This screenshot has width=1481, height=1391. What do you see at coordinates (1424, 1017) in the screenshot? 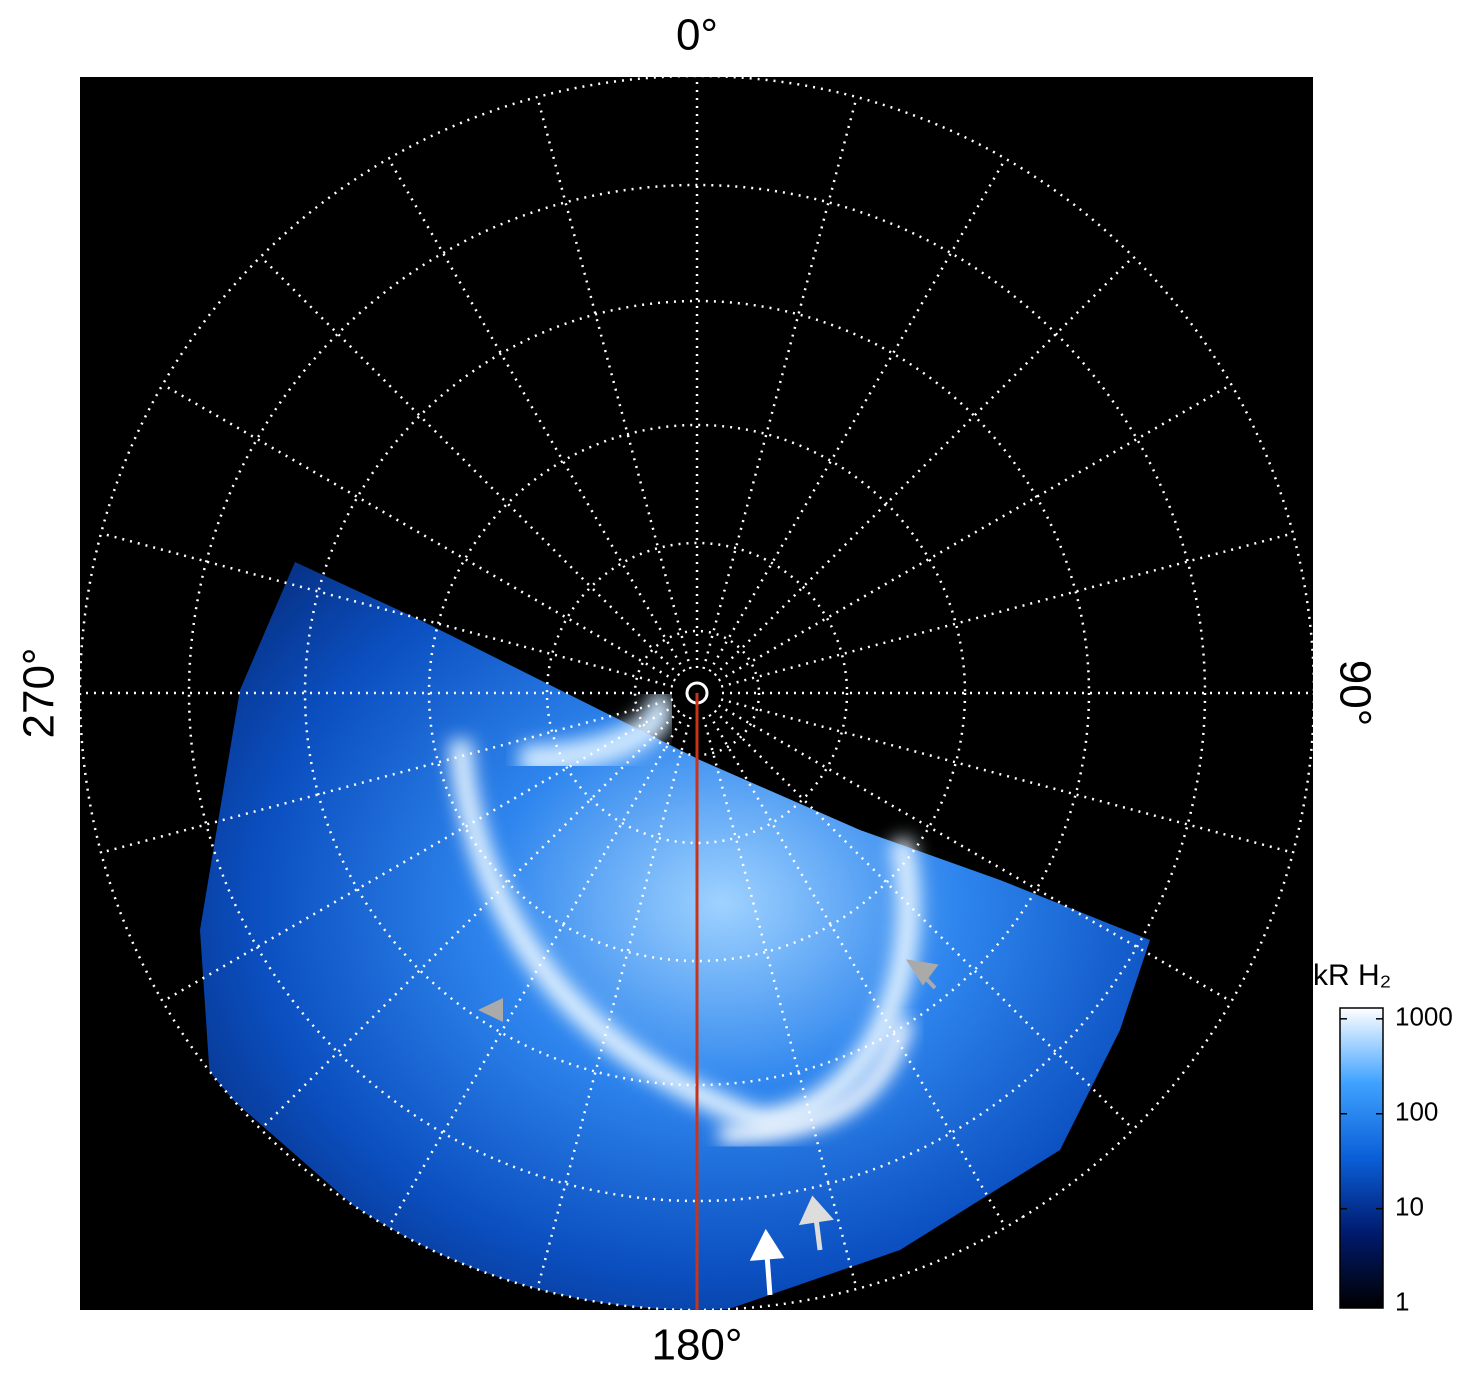
I see `colorbar-tick-label: 1000` at bounding box center [1424, 1017].